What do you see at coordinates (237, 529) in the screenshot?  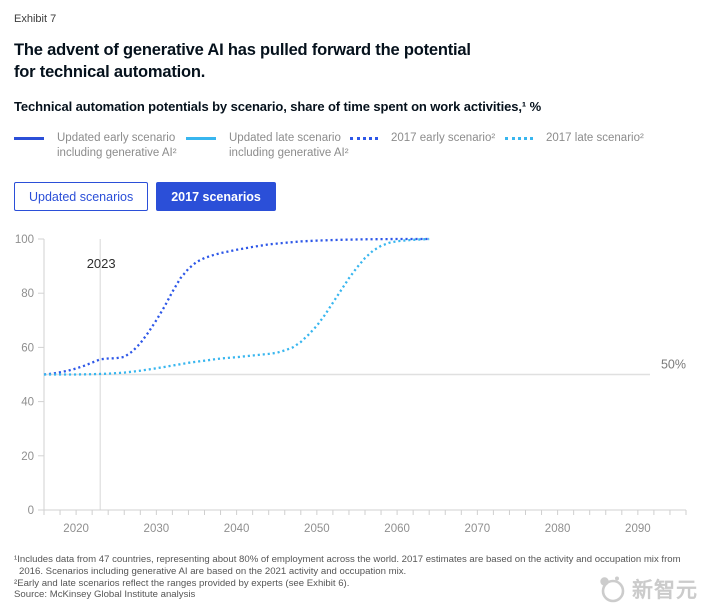 I see `x-tick-label: 2040` at bounding box center [237, 529].